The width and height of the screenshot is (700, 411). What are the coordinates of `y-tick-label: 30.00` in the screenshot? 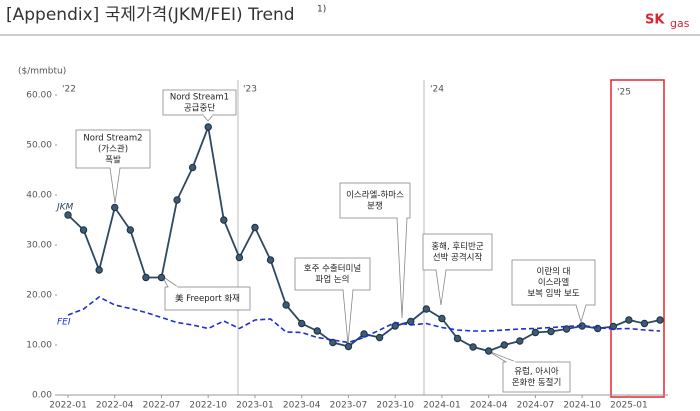 It's located at (39, 246).